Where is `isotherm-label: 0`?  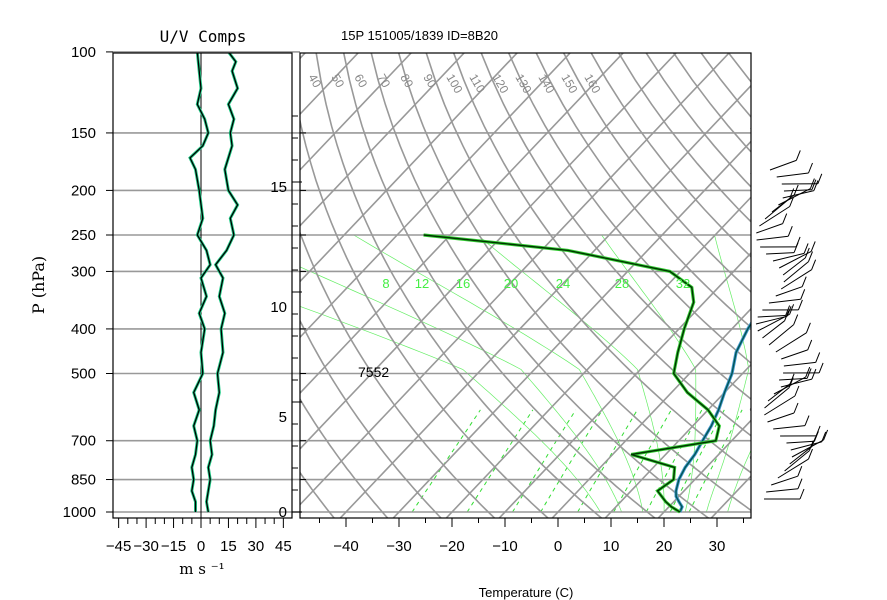
isotherm-label: 0 is located at coordinates (756, 313).